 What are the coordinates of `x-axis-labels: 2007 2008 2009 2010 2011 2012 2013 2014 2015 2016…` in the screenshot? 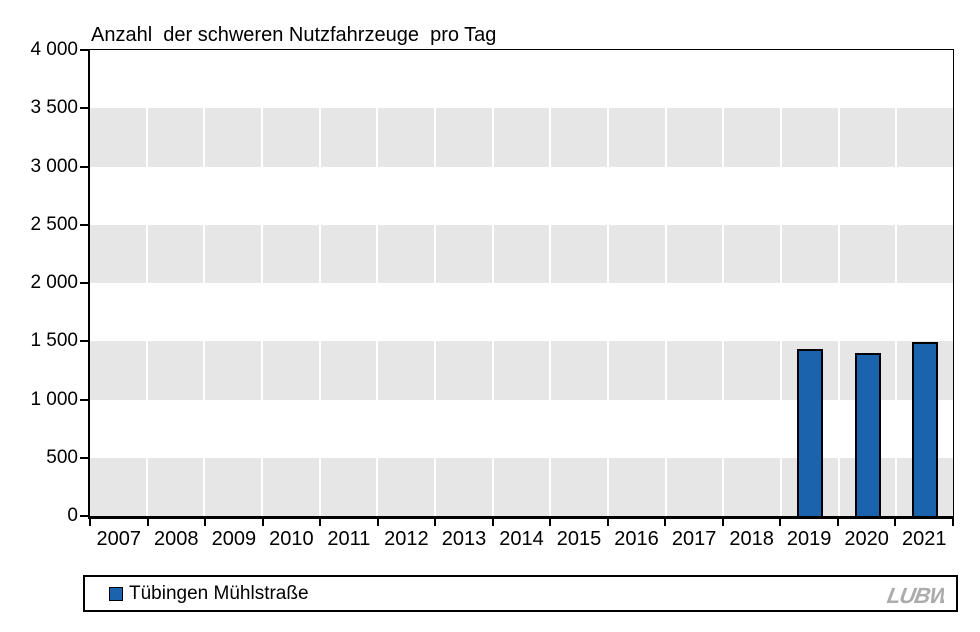 It's located at (521, 539).